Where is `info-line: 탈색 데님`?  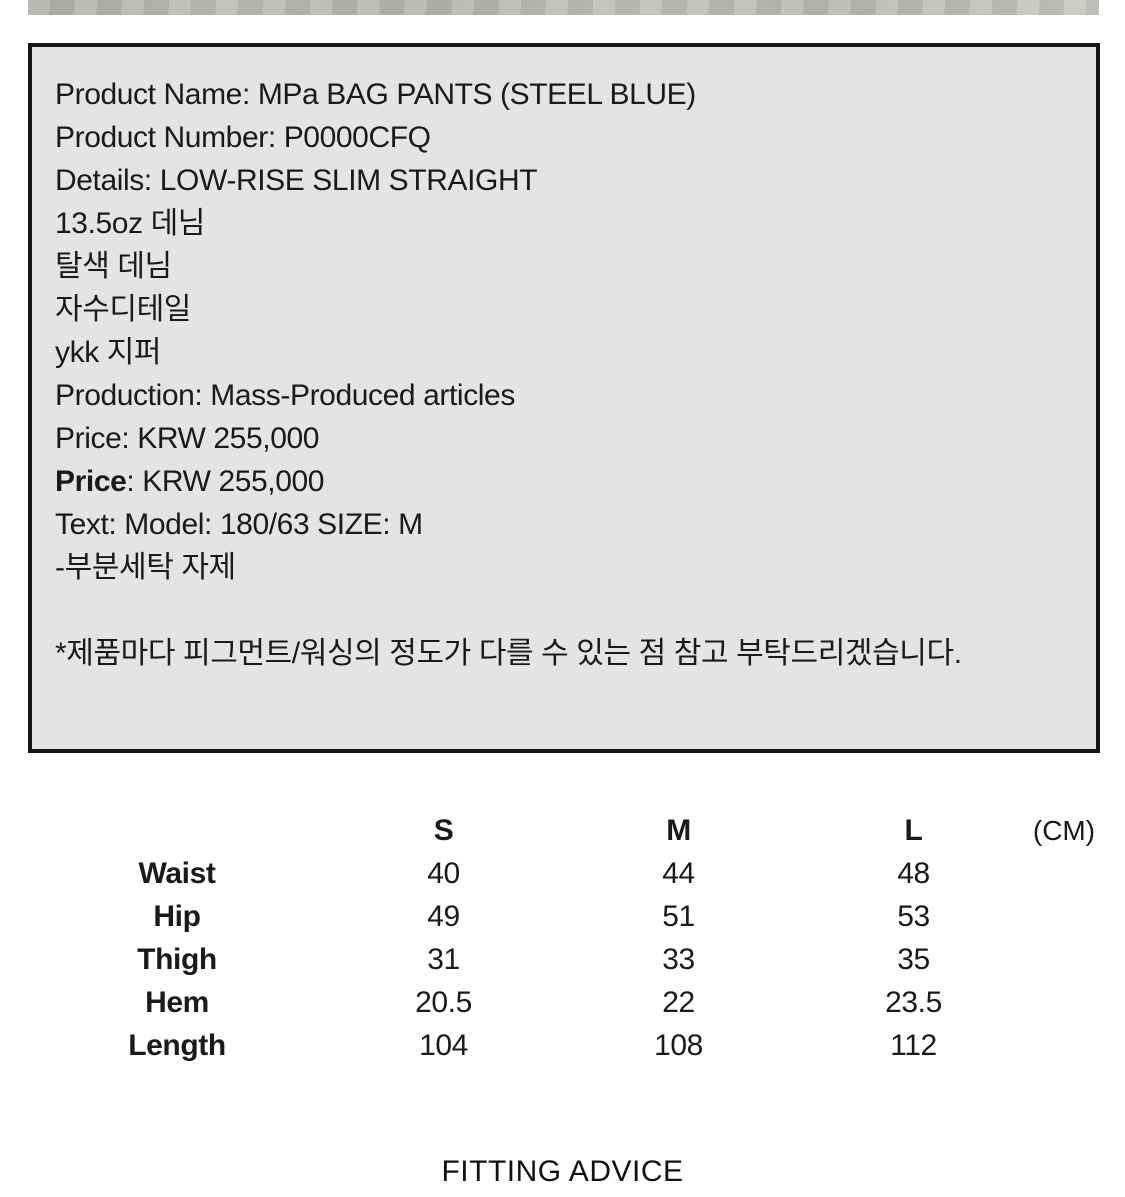
info-line: 탈색 데님 is located at coordinates (563, 266).